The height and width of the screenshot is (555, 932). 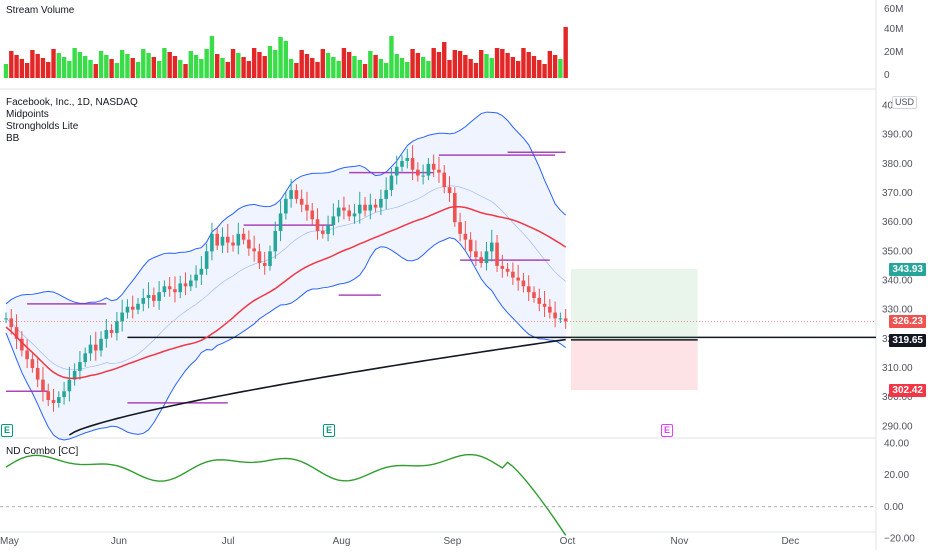 I want to click on indicator-strongholds: Strongholds Lite, so click(x=42, y=126).